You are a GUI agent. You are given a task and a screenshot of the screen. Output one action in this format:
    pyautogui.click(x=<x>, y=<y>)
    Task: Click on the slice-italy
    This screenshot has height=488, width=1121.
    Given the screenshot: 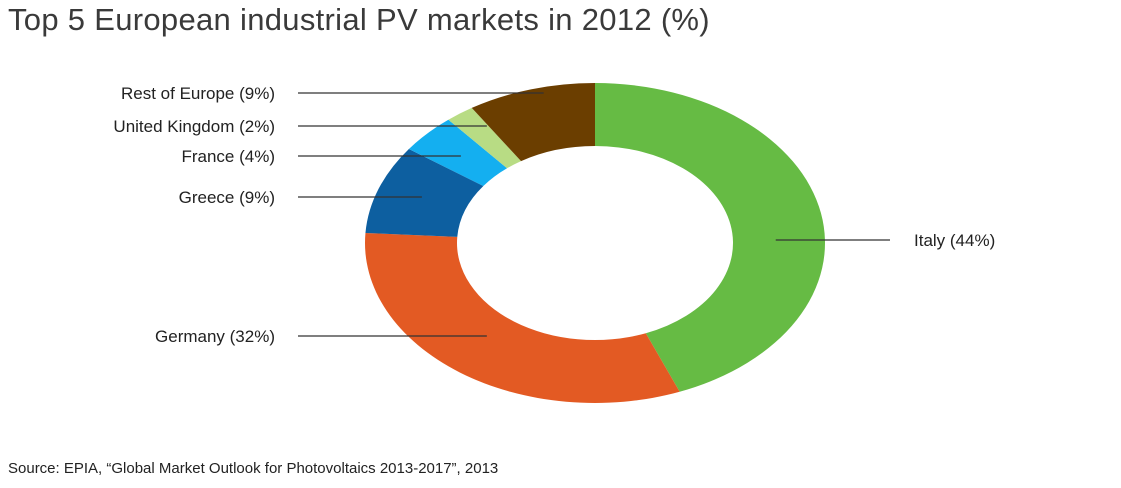 What is the action you would take?
    pyautogui.click(x=710, y=237)
    